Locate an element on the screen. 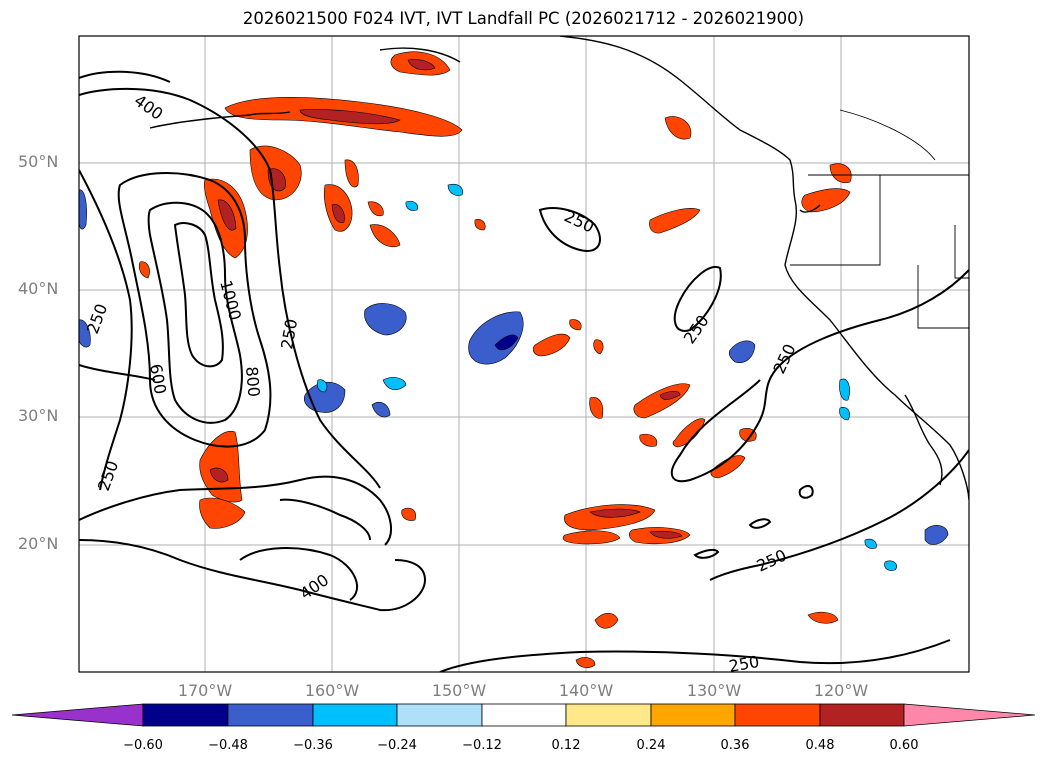 This screenshot has width=1047, height=765. colorbar-tick: 0.36 is located at coordinates (735, 745).